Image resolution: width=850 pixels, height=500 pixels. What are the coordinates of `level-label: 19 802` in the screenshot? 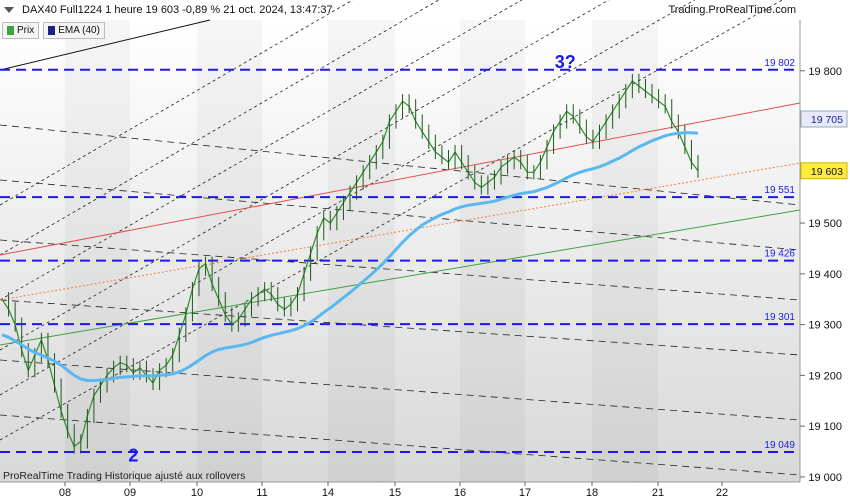 It's located at (779, 63).